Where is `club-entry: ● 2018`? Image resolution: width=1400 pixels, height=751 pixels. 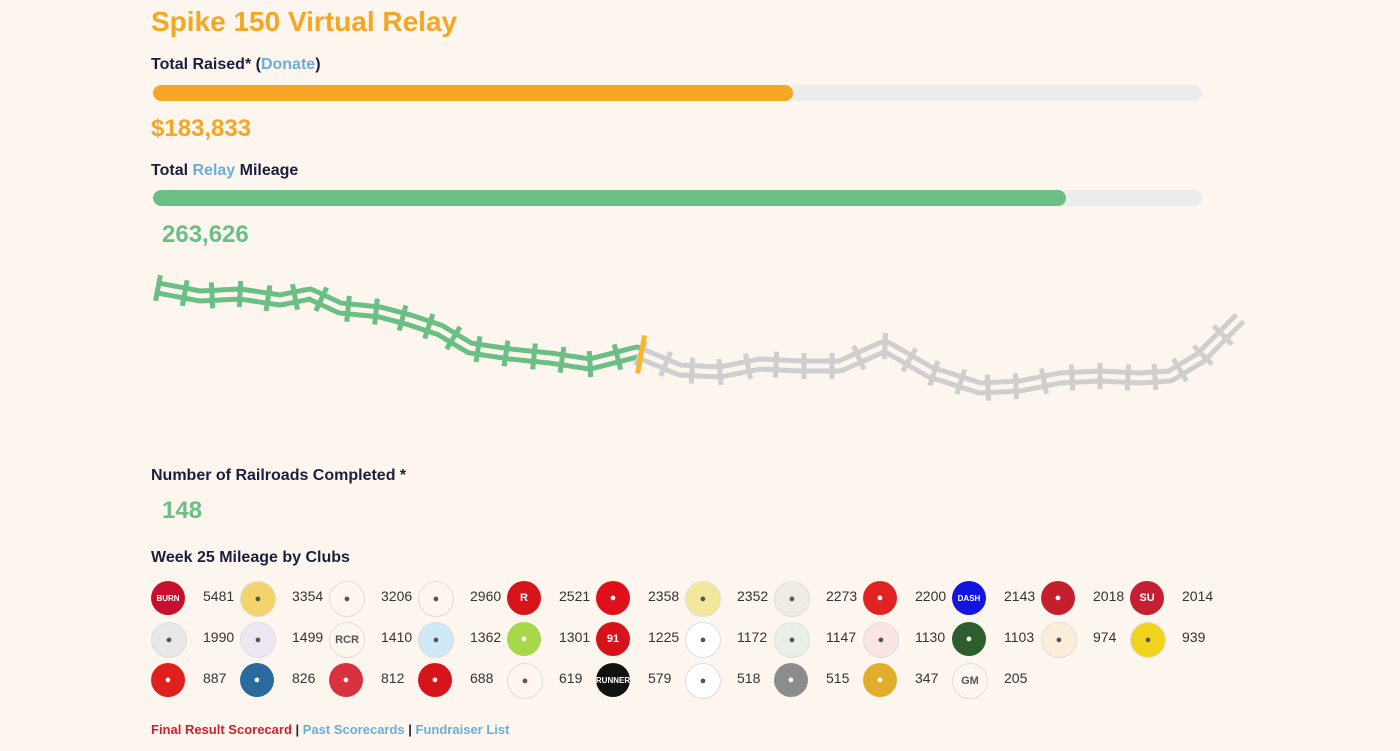
club-entry: ● 2018 is located at coordinates (1083, 596).